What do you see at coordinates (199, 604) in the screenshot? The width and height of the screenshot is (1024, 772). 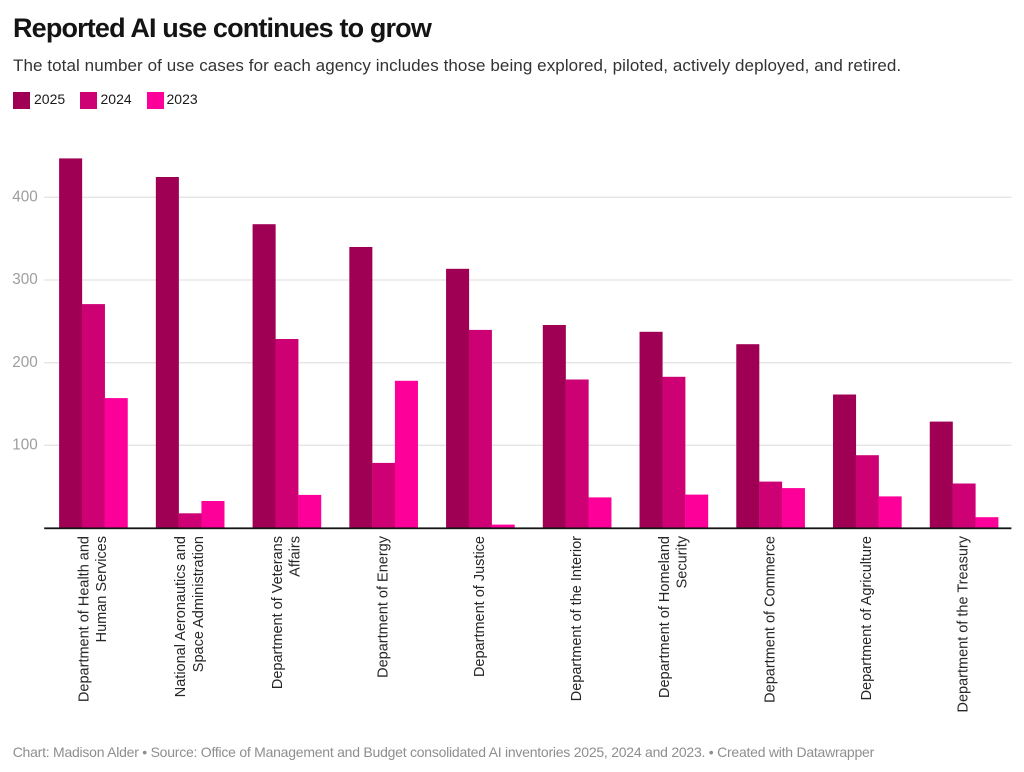 I see `svg-text: Space Administration` at bounding box center [199, 604].